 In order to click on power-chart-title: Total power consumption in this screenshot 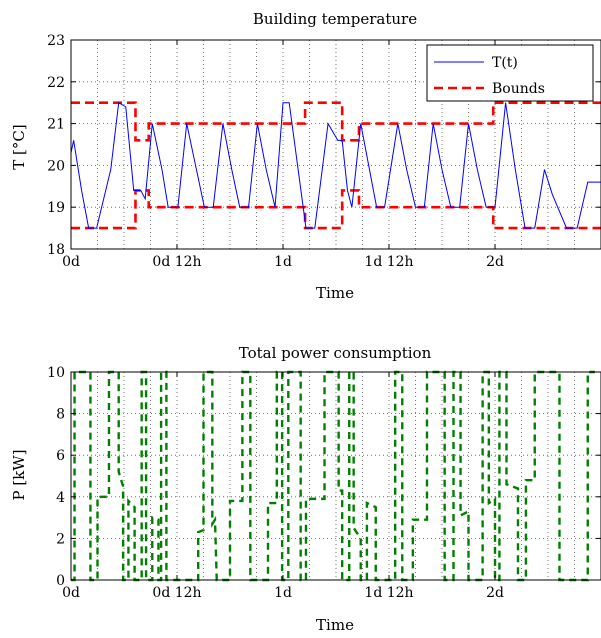, I will do `click(335, 353)`.